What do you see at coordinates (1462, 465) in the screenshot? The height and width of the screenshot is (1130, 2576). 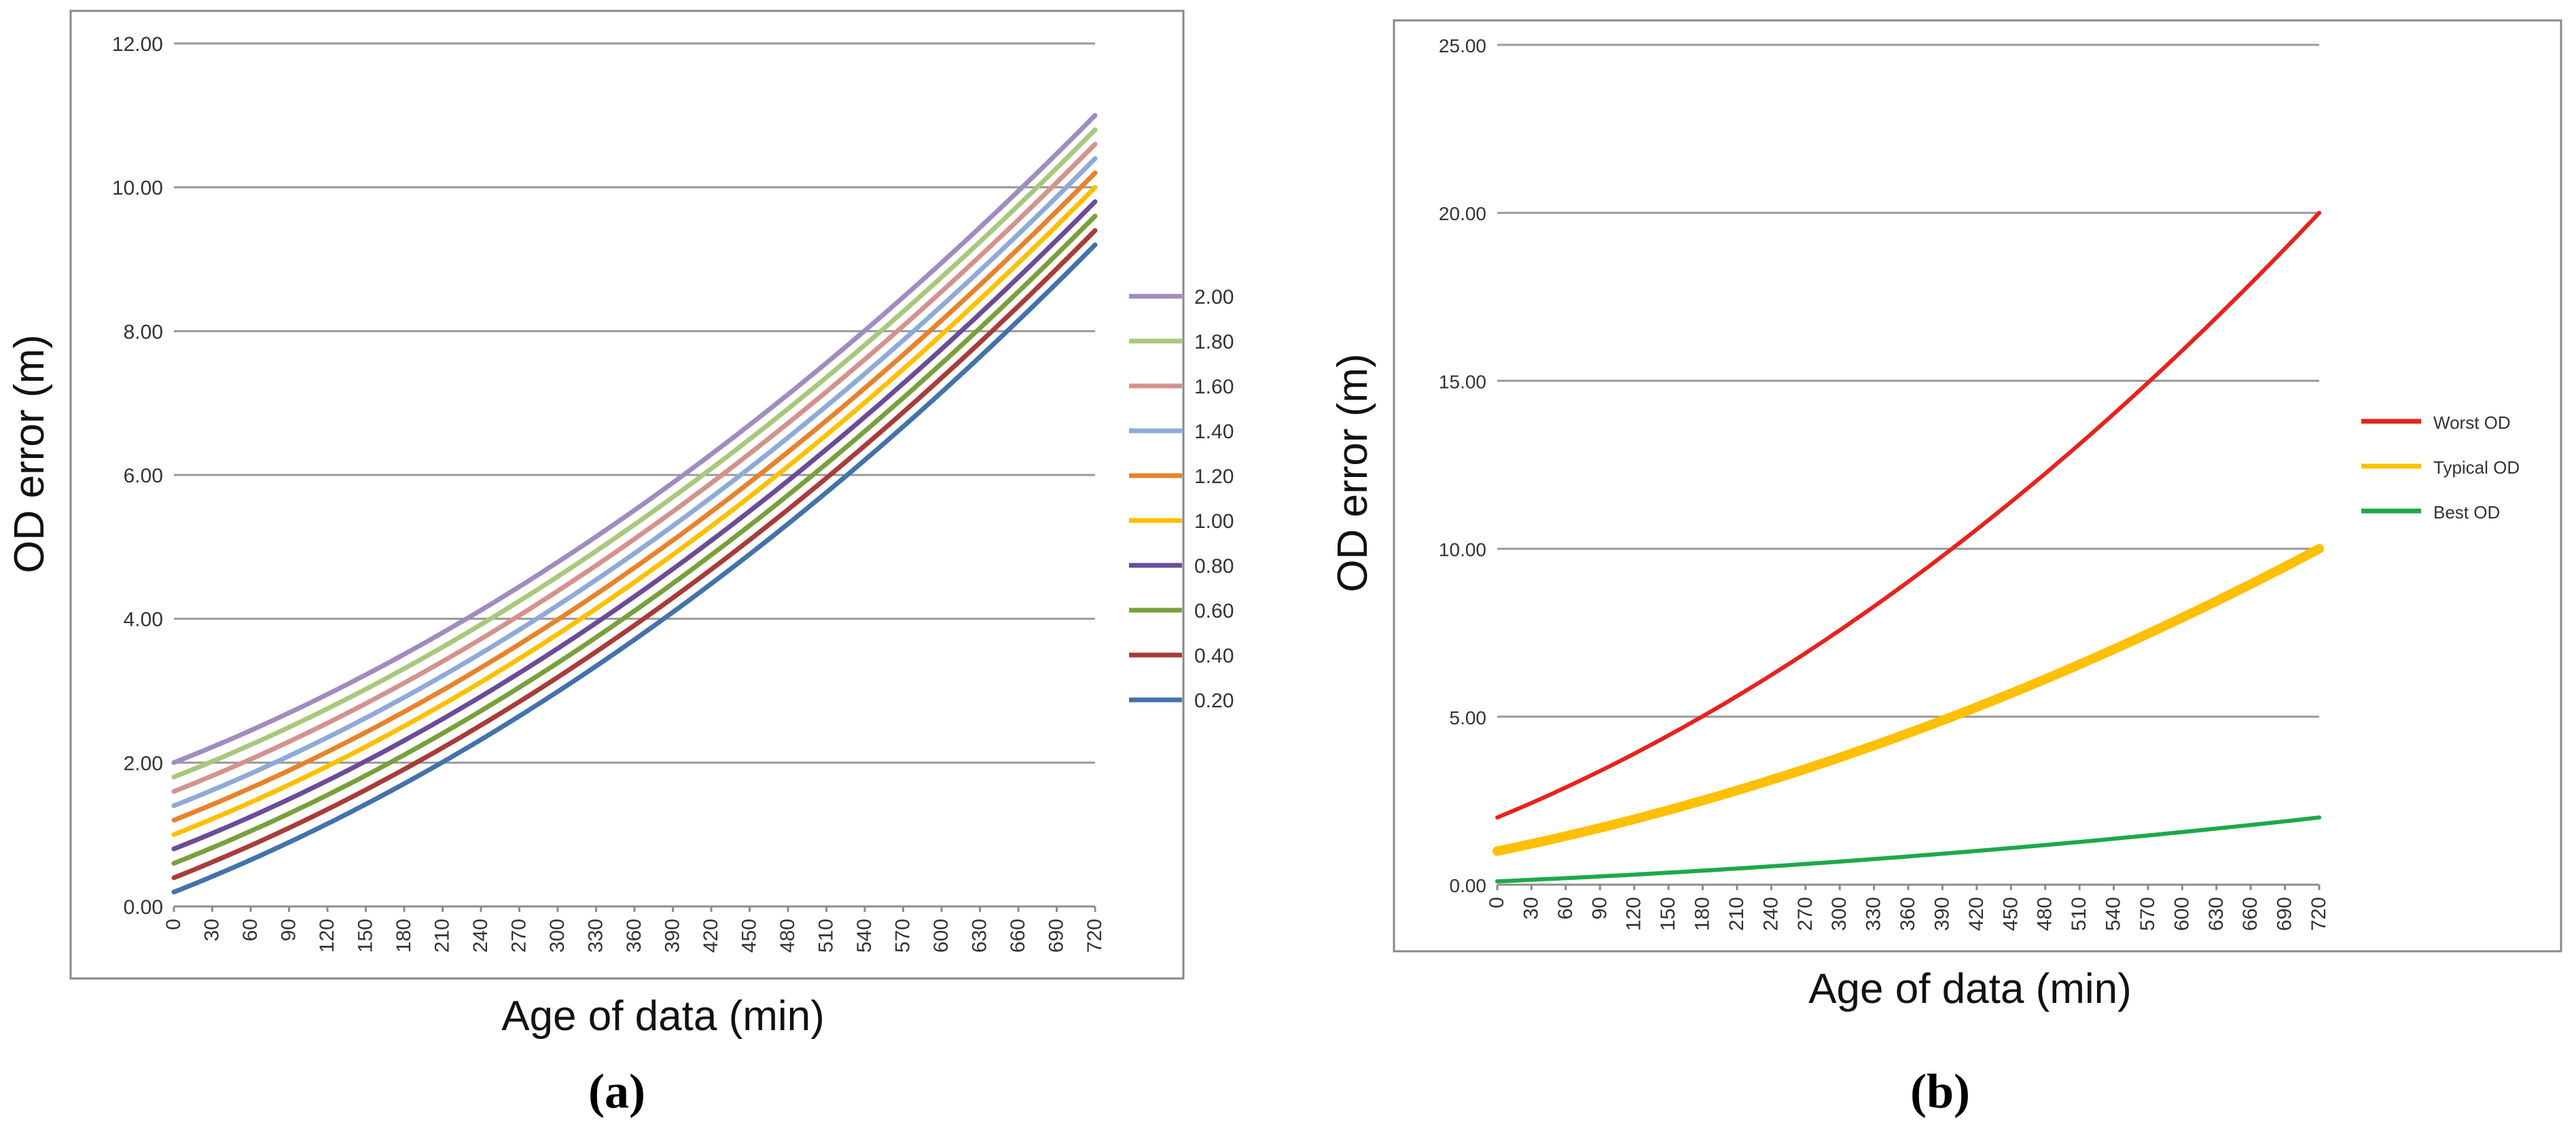 I see `chart-b-y-tick-labels: 0.00 5.00 10.00 15.00 20.00 25.00` at bounding box center [1462, 465].